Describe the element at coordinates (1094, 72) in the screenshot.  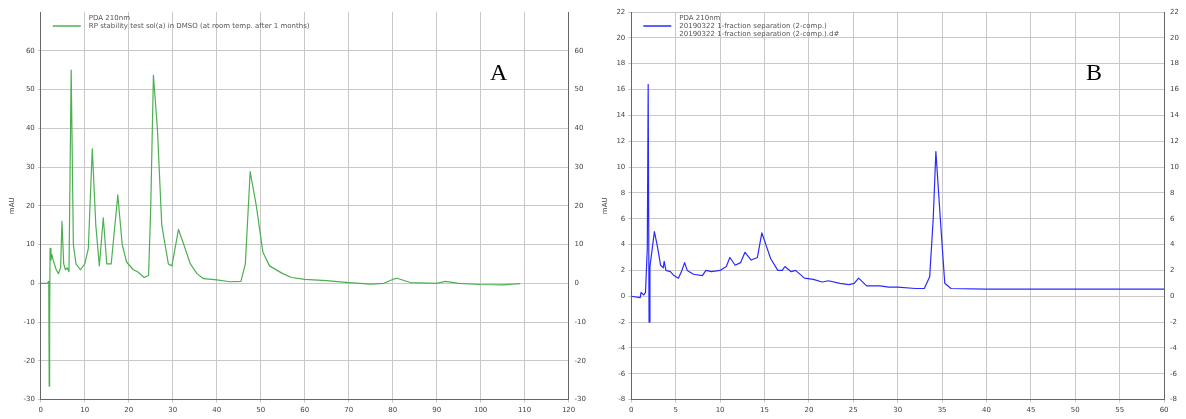
I see `annotation: B` at that location.